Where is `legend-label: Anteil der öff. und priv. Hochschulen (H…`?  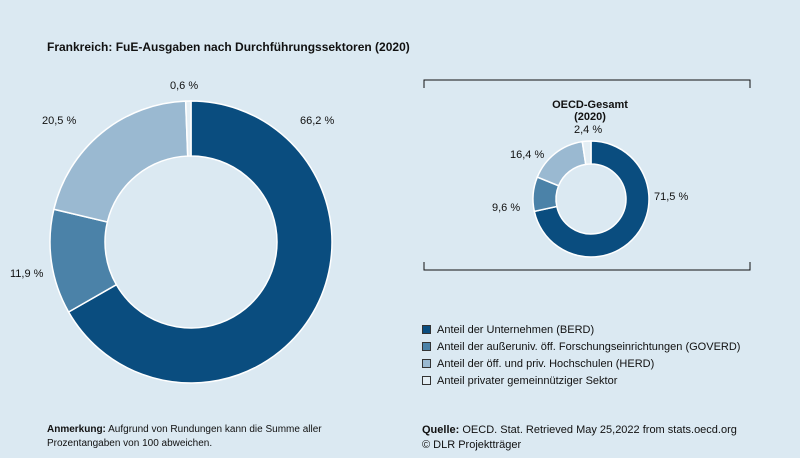
legend-label: Anteil der öff. und priv. Hochschulen (H… is located at coordinates (546, 363).